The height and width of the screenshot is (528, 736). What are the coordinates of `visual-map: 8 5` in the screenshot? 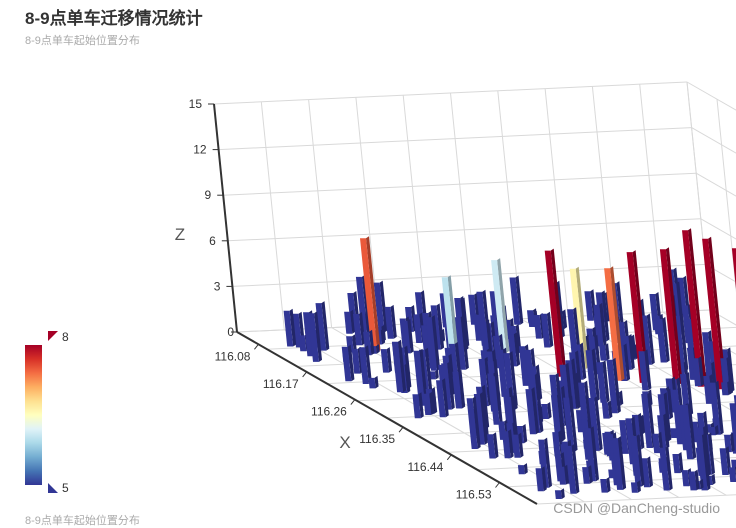 It's located at (47, 412).